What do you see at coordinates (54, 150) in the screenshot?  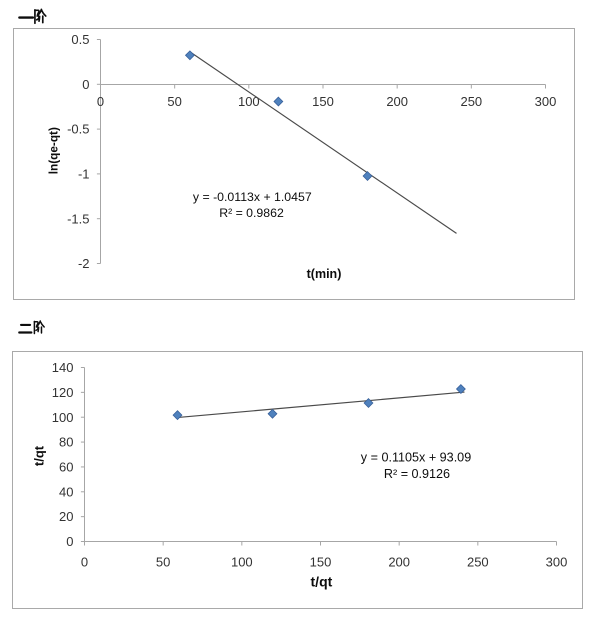 I see `svg-text: ln(qe-qt)` at bounding box center [54, 150].